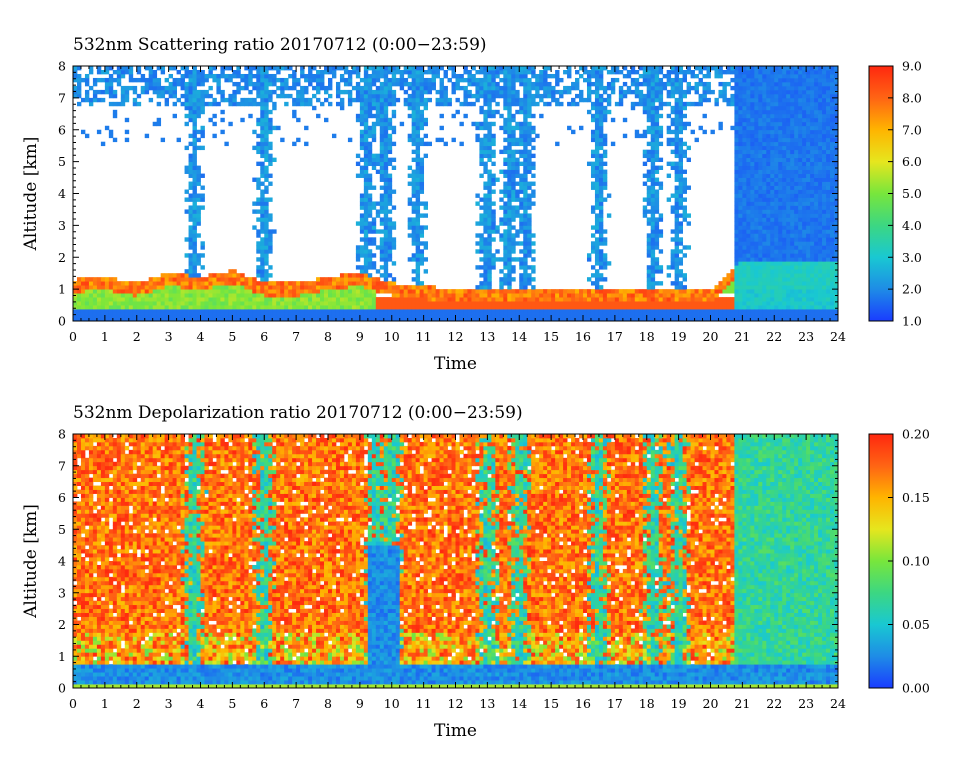  What do you see at coordinates (916, 434) in the screenshot?
I see `colorbar-tick-label: 0.20` at bounding box center [916, 434].